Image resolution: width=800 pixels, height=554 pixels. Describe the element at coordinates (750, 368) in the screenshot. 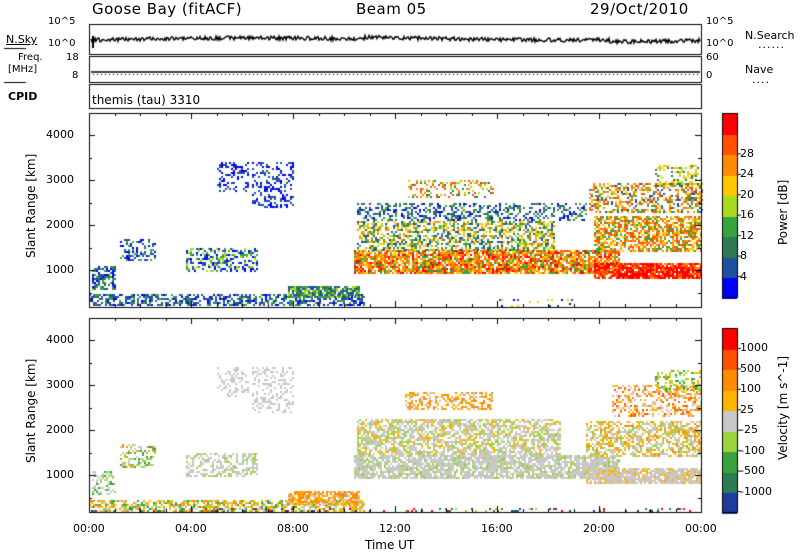

I see `colorbar-tick-label: 500` at that location.